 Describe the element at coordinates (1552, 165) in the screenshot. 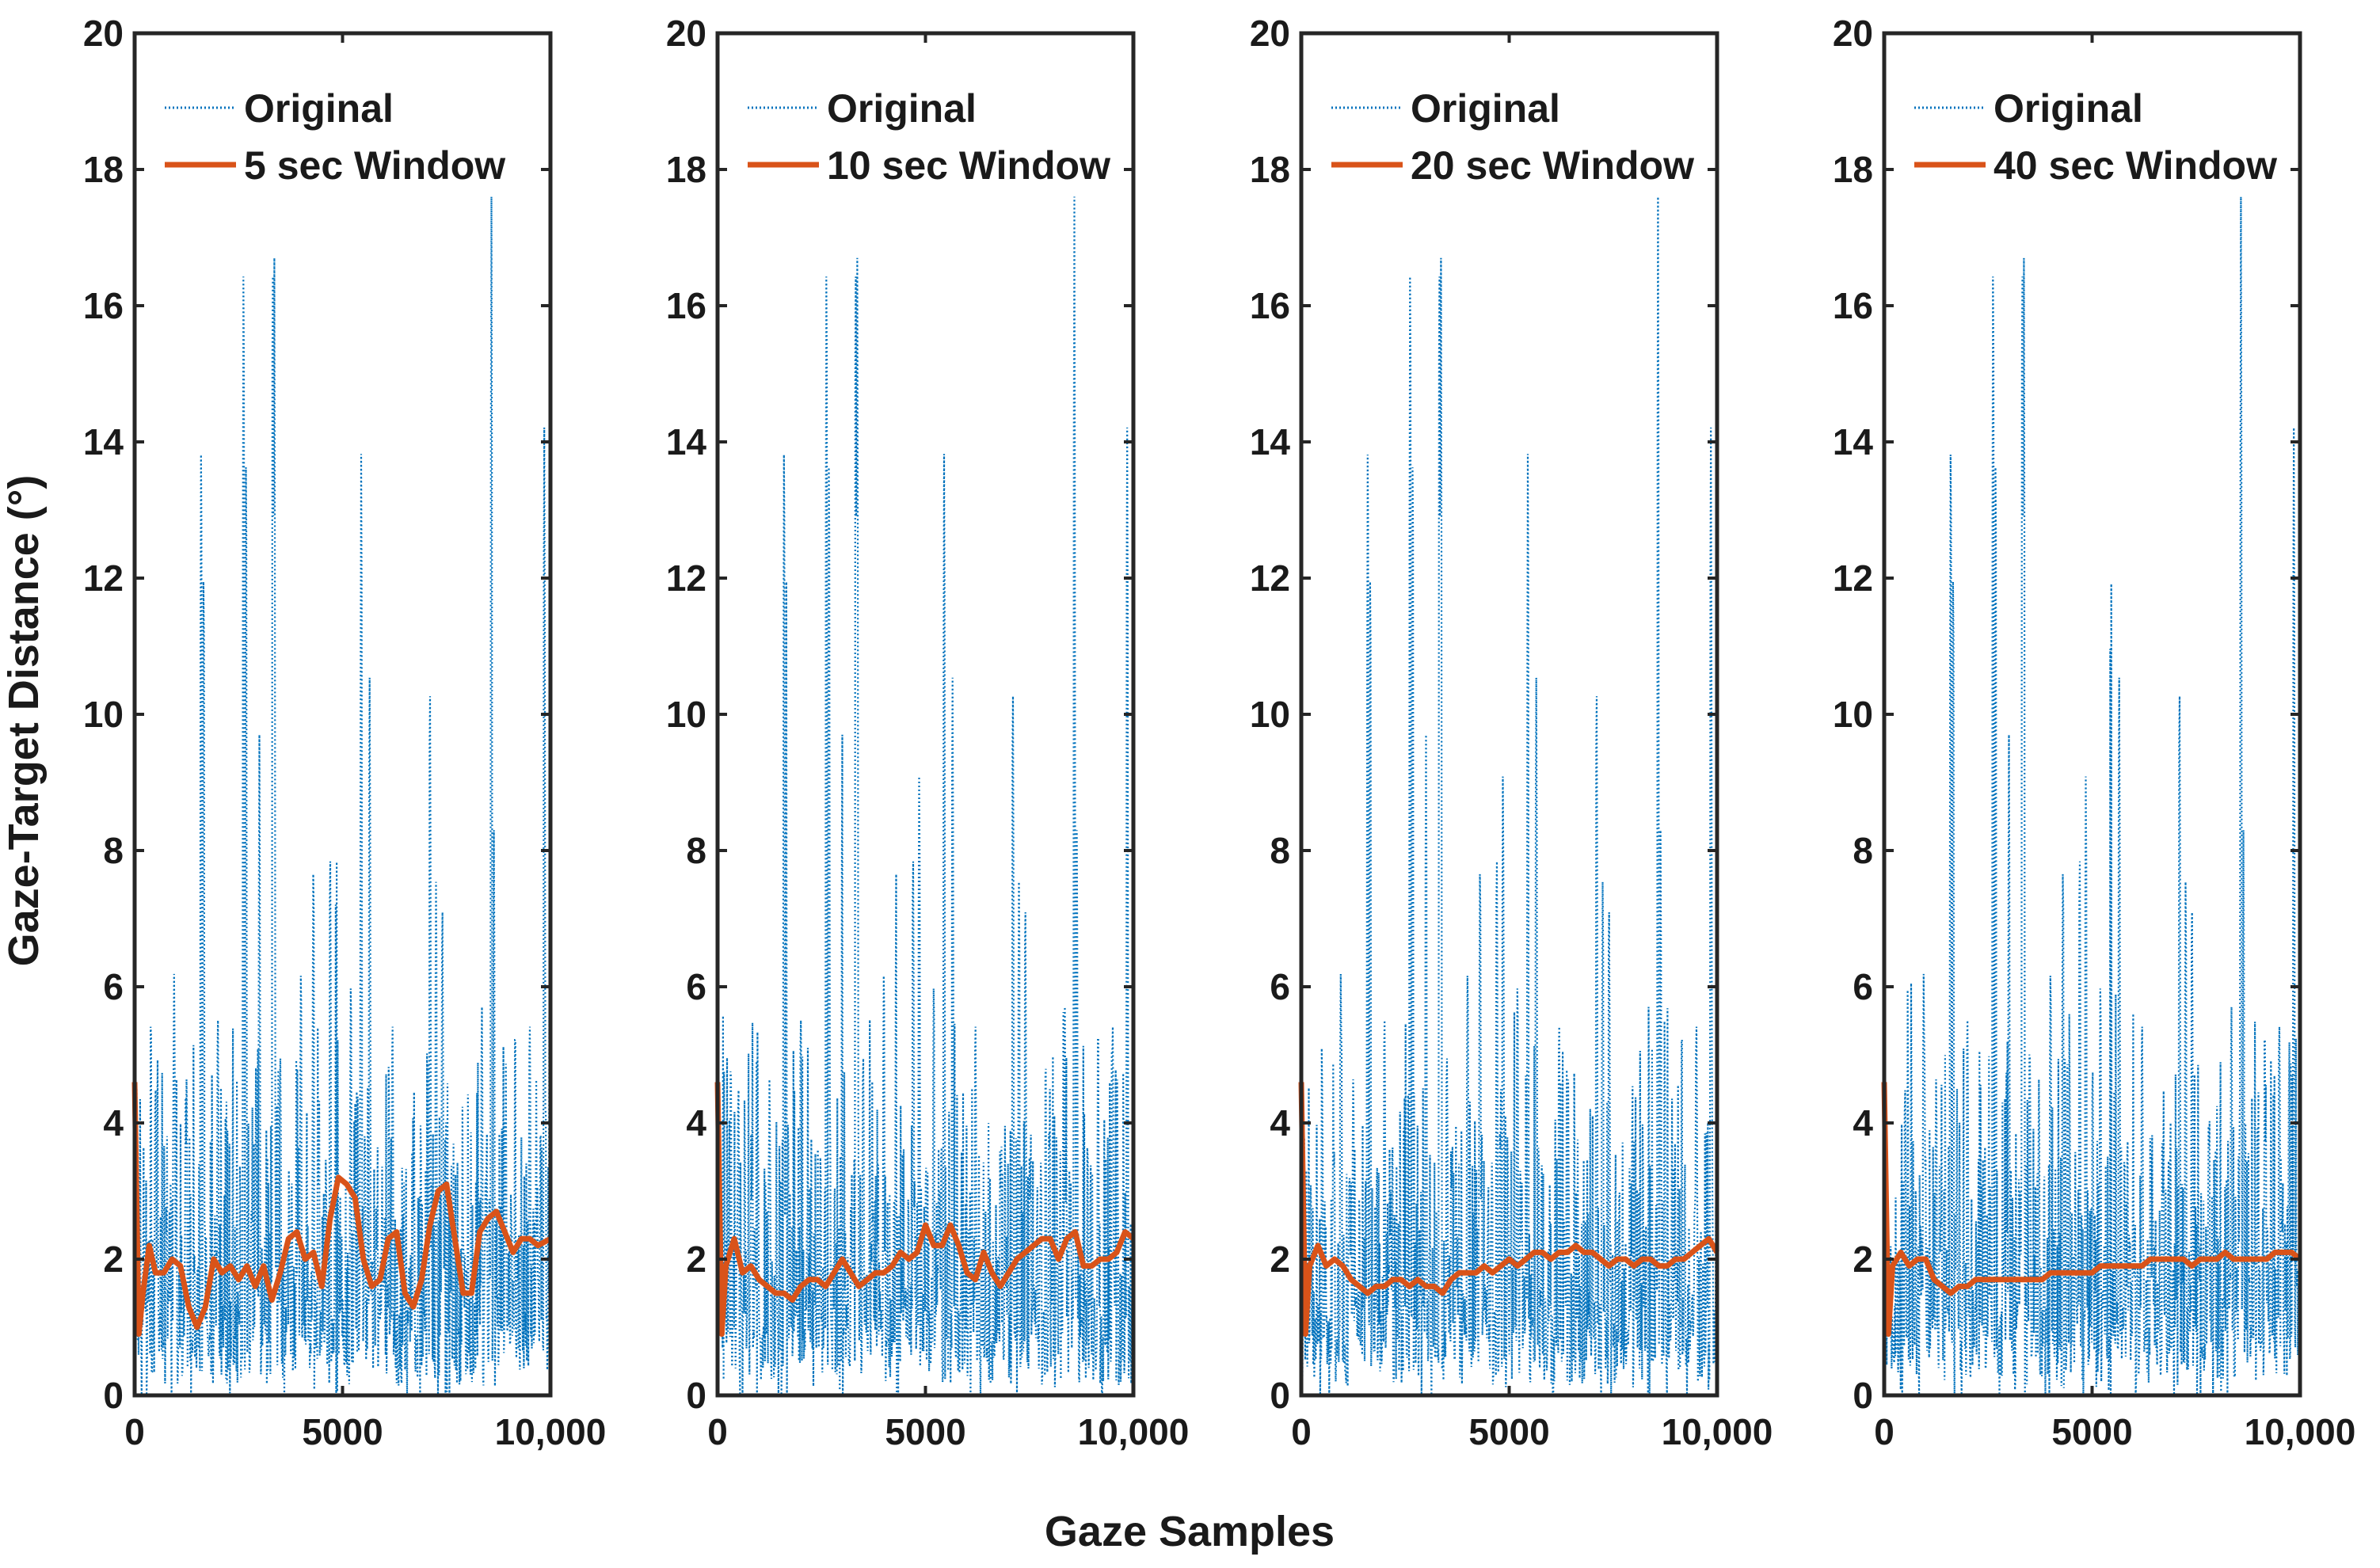

I see `legend-label-window: 20 sec Window` at that location.